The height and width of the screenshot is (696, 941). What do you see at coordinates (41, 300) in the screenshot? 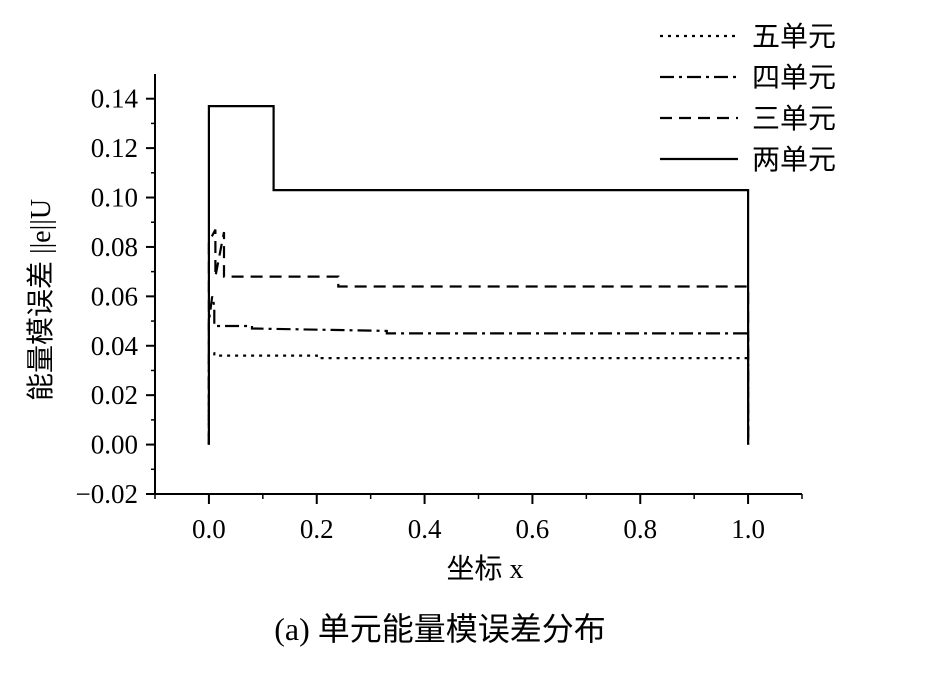
I see `y-axis-title: 能量模误差 ||e||U` at bounding box center [41, 300].